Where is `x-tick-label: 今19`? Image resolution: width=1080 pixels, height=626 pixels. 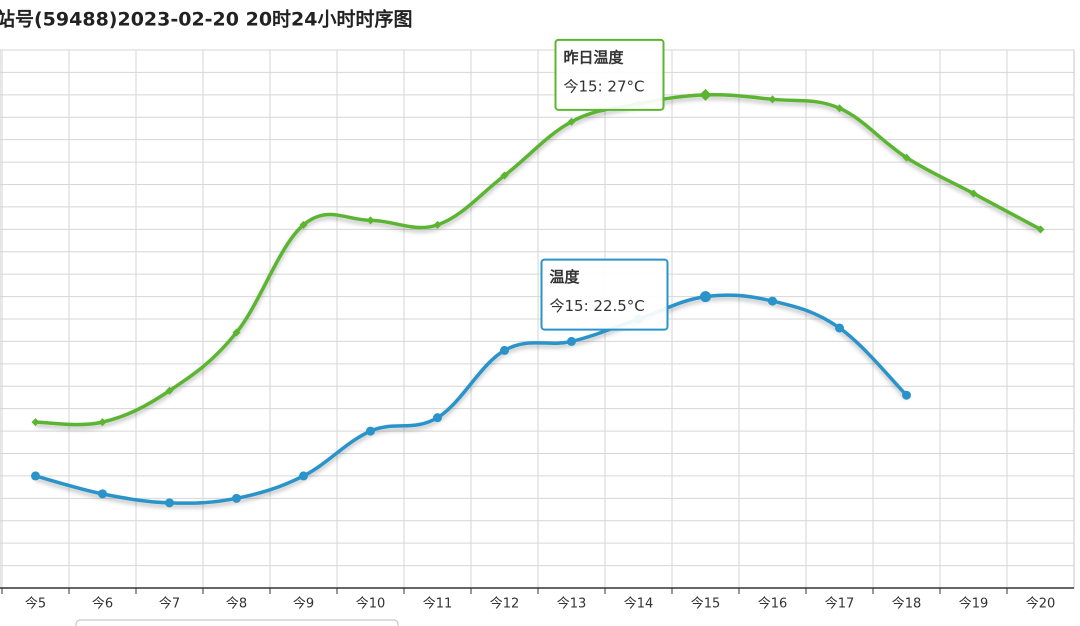 x-tick-label: 今19 is located at coordinates (974, 604).